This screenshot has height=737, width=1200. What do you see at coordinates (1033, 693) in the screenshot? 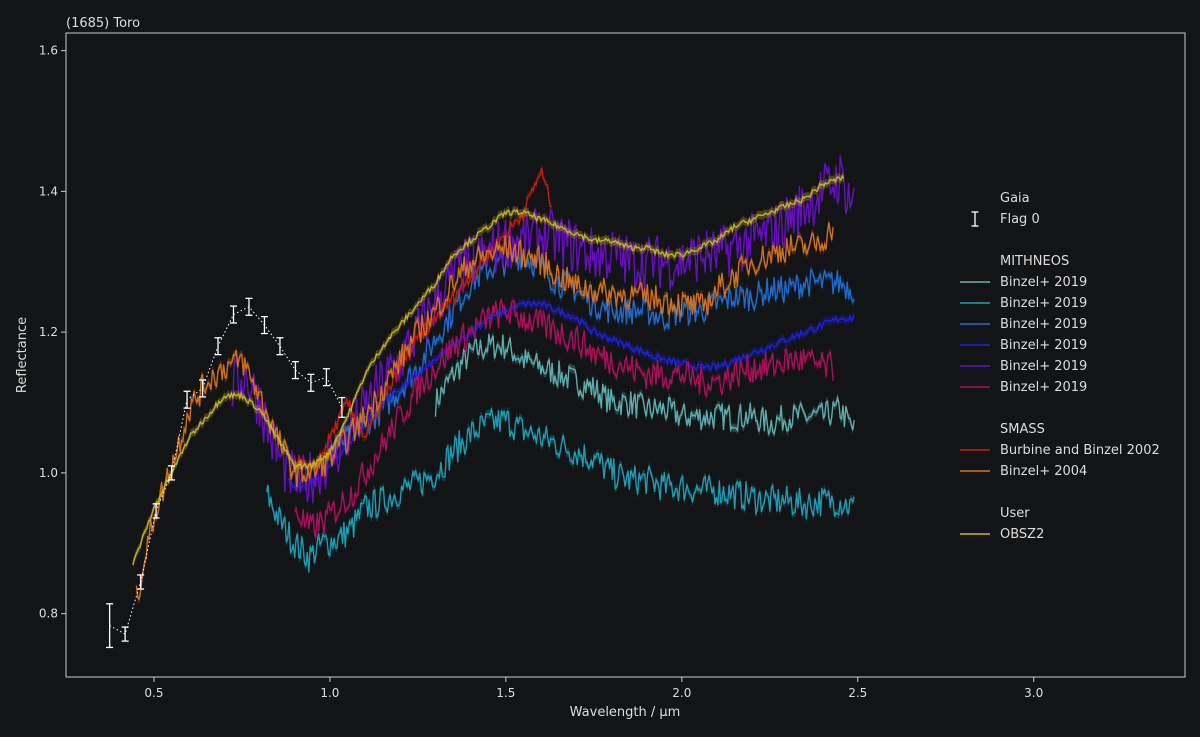
I see `x-tick-label: 3.0` at bounding box center [1033, 693].